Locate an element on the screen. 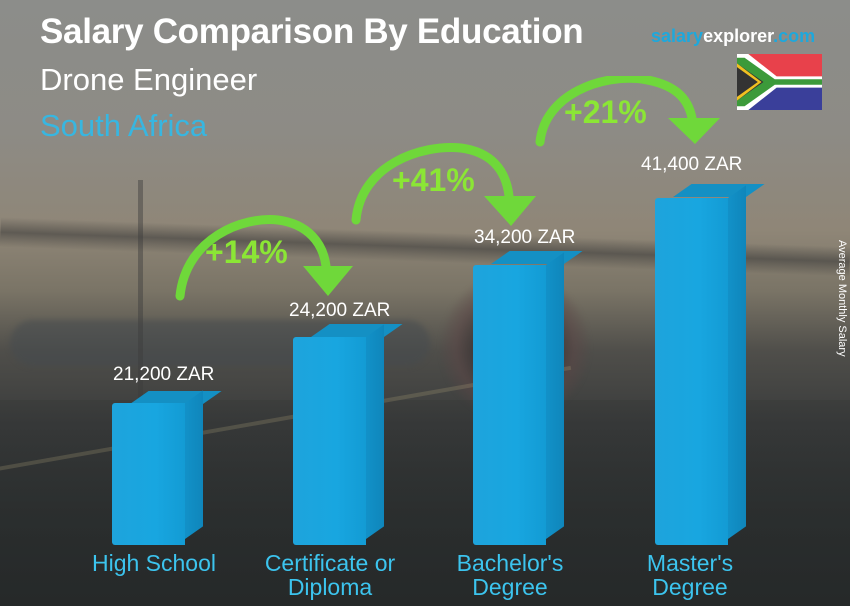 The height and width of the screenshot is (606, 850). brand-part-explorer: explorer is located at coordinates (738, 36).